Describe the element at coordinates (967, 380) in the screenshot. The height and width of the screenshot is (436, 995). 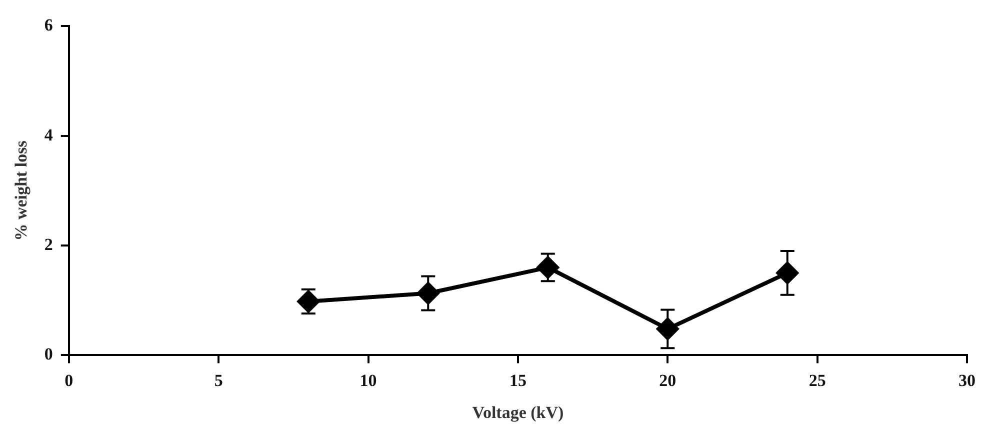
I see `x-tick-label: 30` at that location.